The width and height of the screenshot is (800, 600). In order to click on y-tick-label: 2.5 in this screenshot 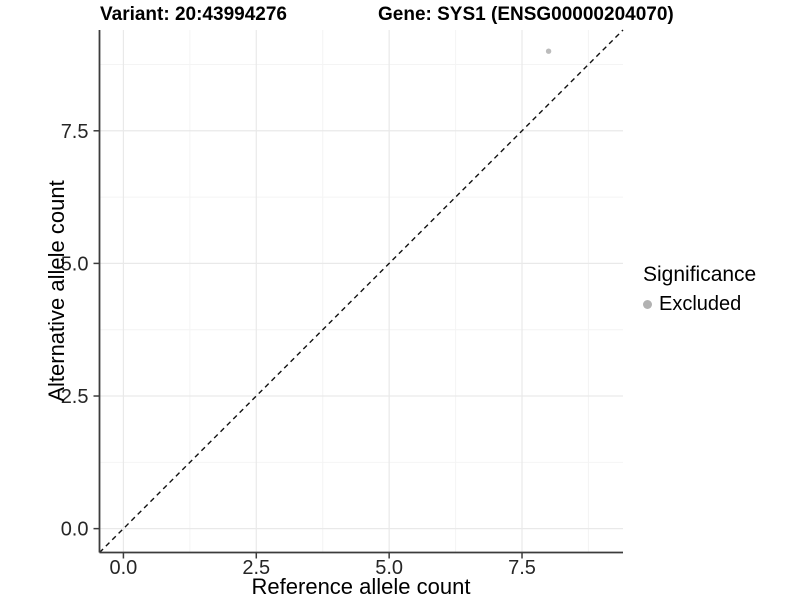, I will do `click(75, 397)`.